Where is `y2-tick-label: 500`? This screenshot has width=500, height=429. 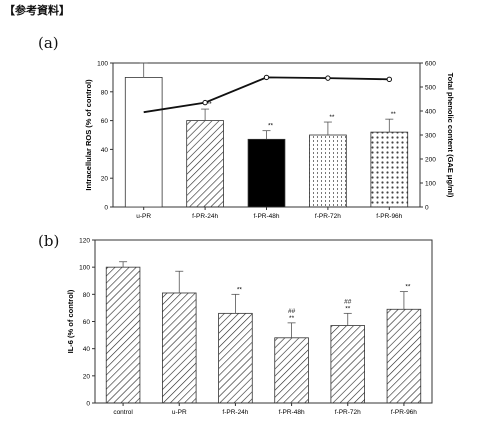
y2-tick-label: 500 is located at coordinates (430, 88).